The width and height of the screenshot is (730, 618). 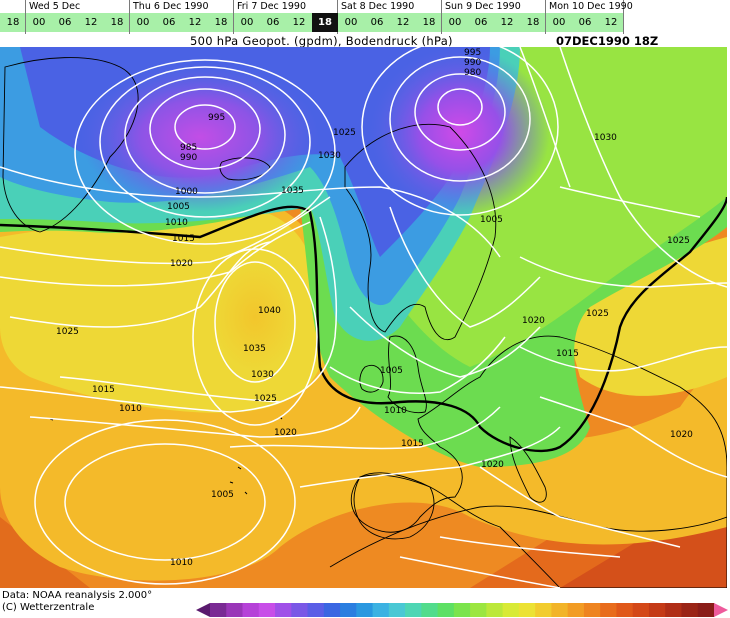 I want to click on timeline-day-label: Sat 8 Dec 1990, so click(x=378, y=6).